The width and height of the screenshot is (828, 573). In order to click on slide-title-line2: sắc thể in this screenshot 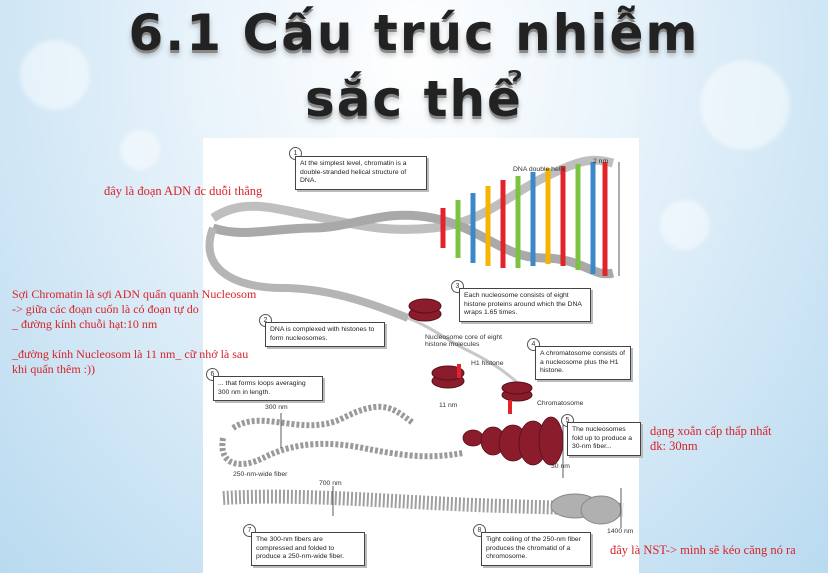, I will do `click(414, 99)`.